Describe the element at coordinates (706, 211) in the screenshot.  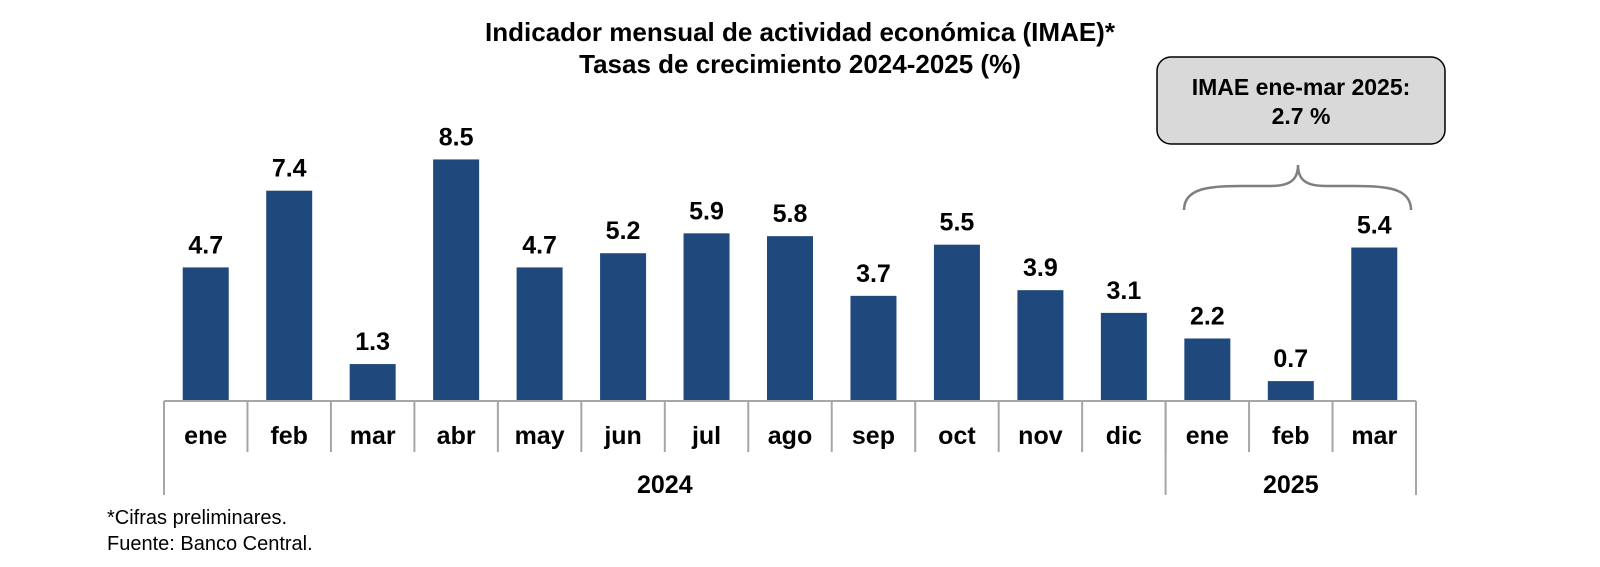
I see `value-label-6: 5.9` at that location.